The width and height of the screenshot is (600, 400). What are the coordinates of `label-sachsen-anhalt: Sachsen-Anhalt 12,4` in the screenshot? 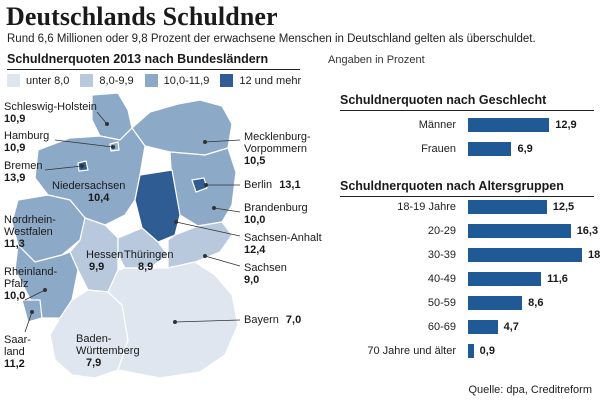 It's located at (283, 244).